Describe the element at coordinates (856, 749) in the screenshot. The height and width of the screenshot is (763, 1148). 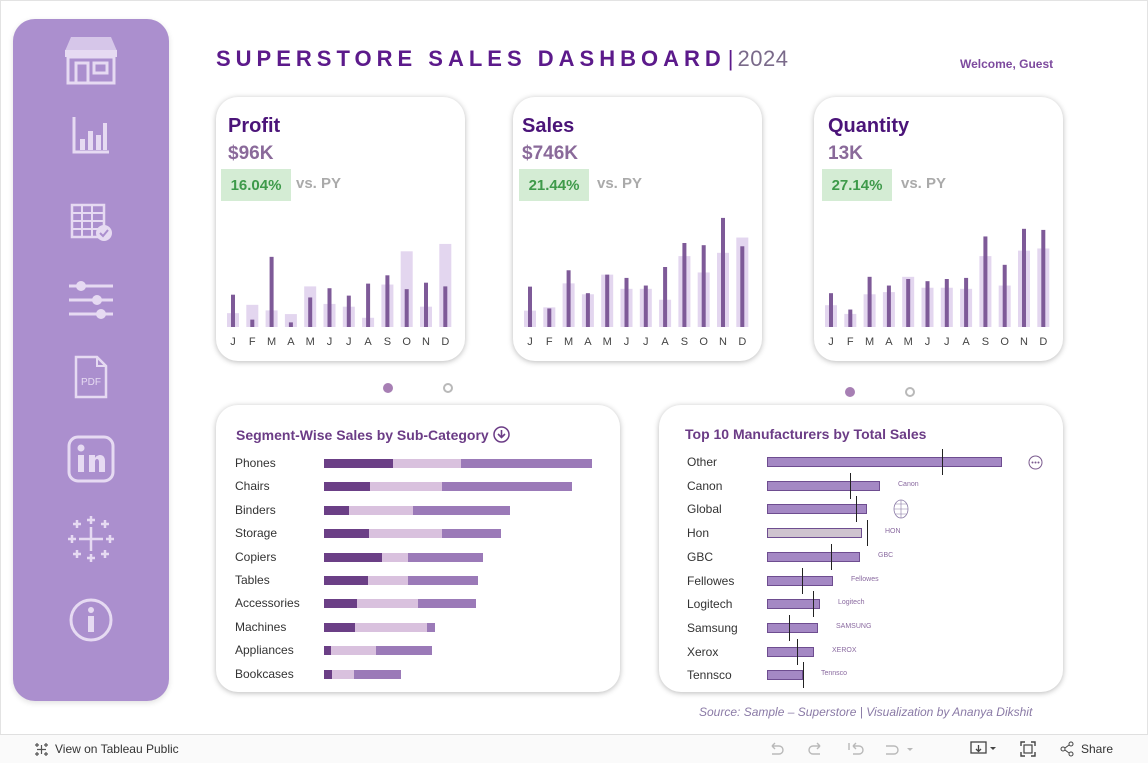
I see `revert-icon` at that location.